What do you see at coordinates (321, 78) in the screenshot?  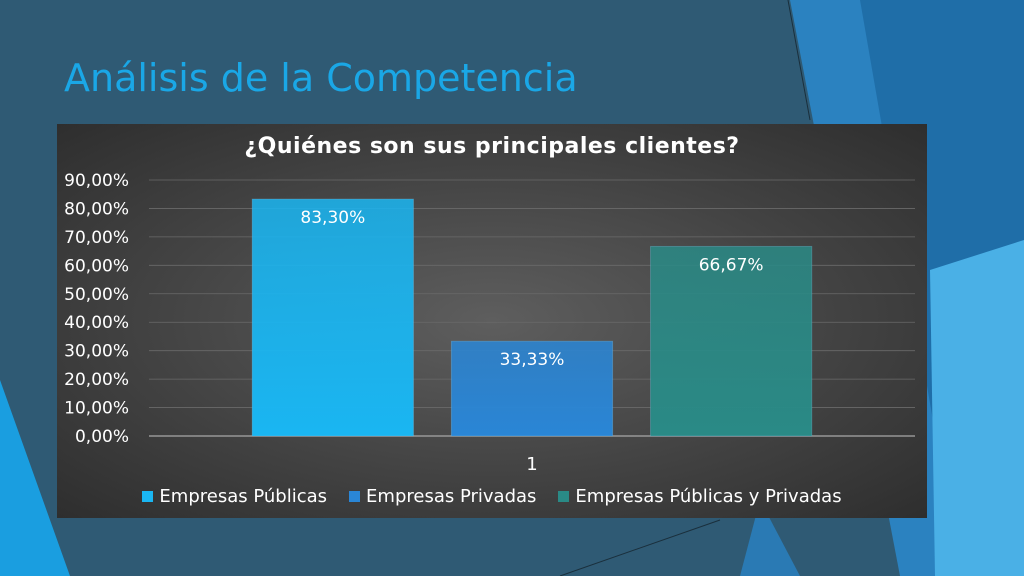 I see `slide-title: Análisis de la Competencia` at bounding box center [321, 78].